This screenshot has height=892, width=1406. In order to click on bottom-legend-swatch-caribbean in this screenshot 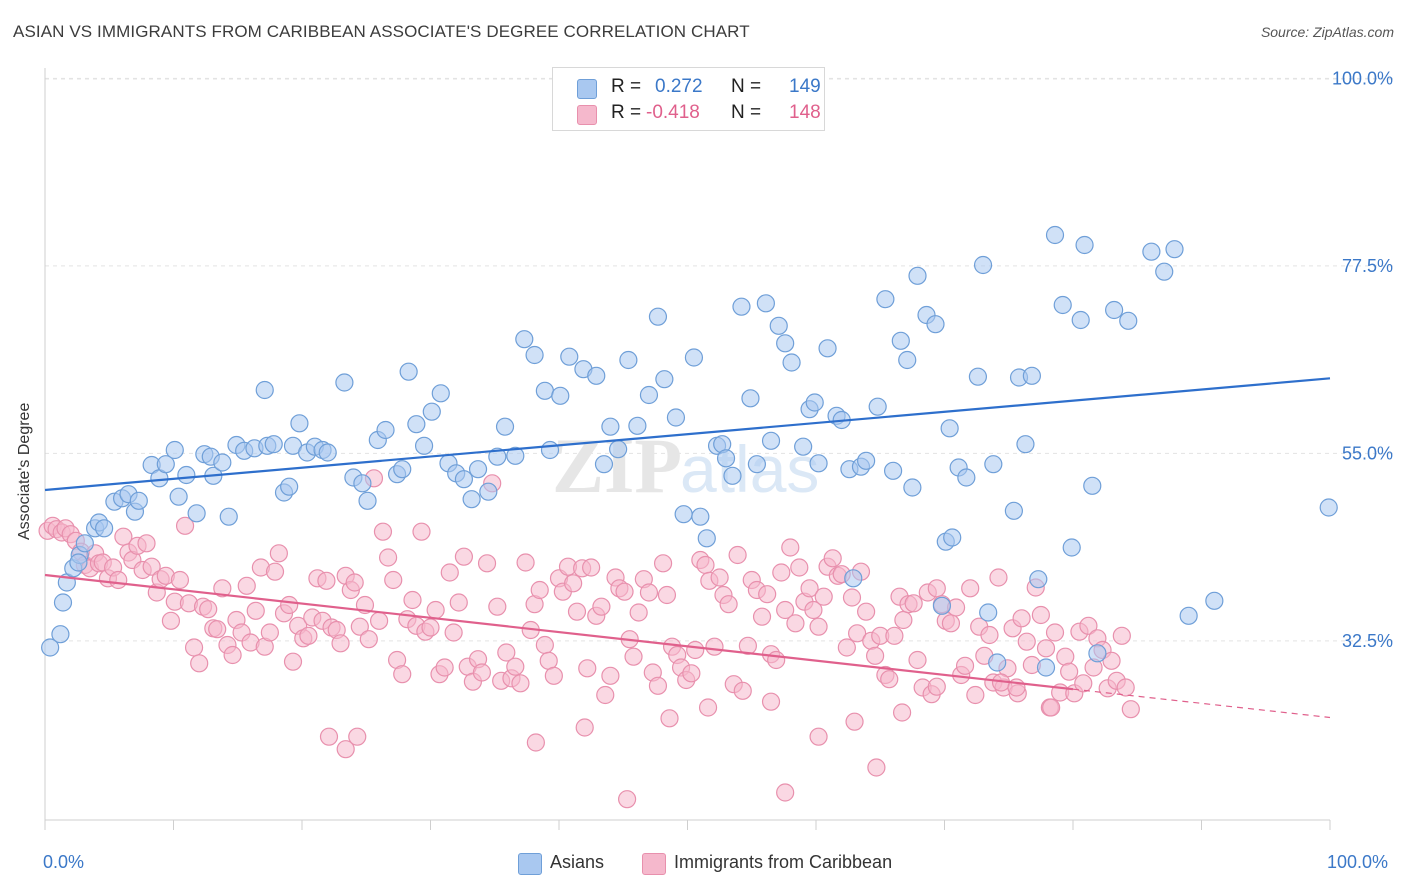, I will do `click(654, 864)`.